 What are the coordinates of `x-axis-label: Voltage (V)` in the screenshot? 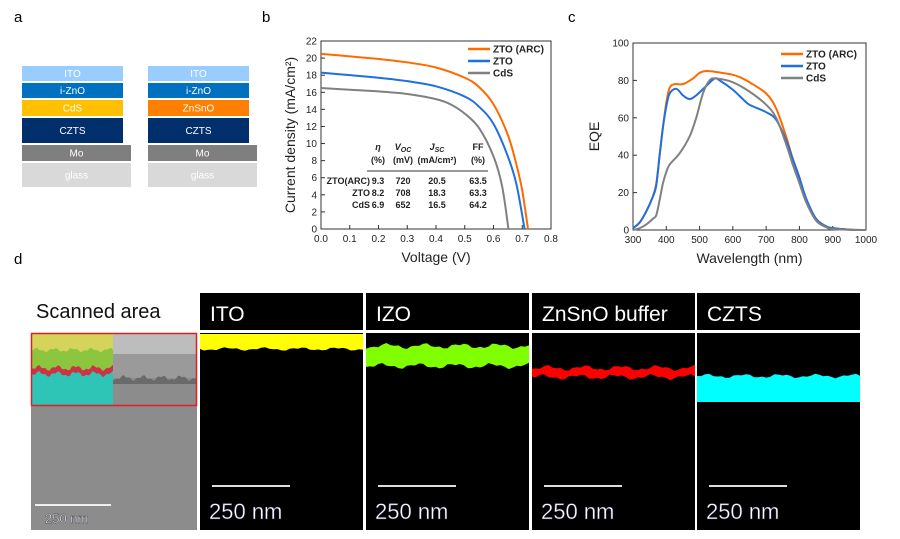 It's located at (435, 257).